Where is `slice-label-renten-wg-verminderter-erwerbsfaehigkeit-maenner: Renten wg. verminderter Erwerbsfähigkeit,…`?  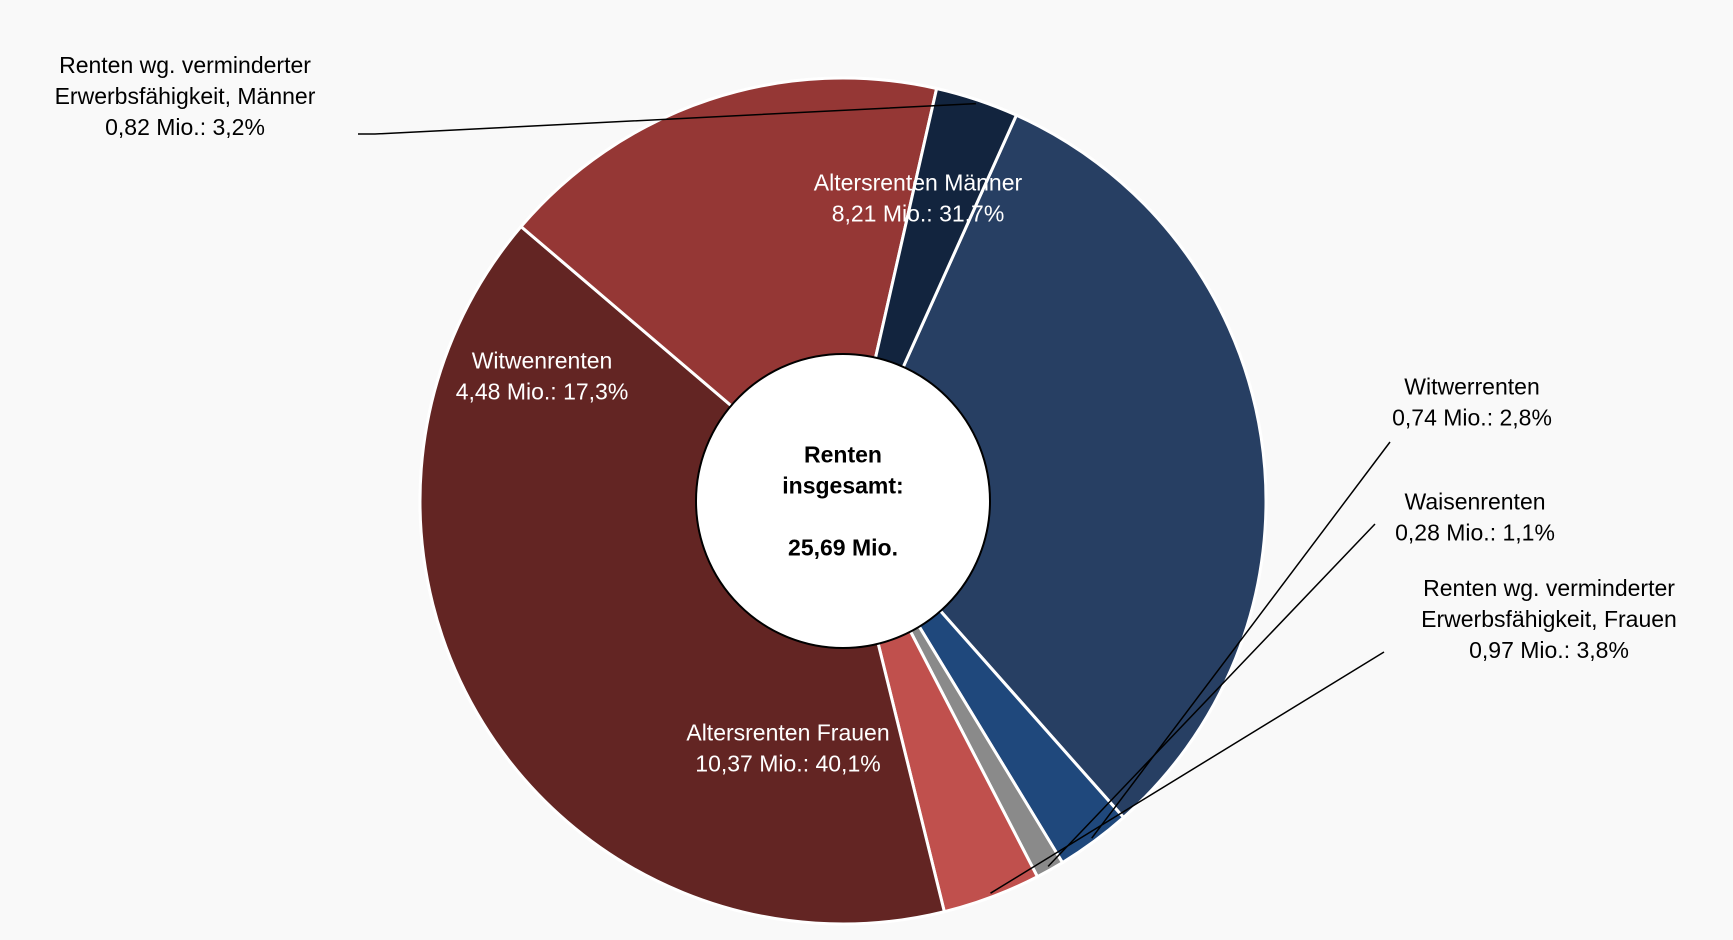 slice-label-renten-wg-verminderter-erwerbsfaehigkeit-maenner: Renten wg. verminderter Erwerbsfähigkeit,… is located at coordinates (185, 96).